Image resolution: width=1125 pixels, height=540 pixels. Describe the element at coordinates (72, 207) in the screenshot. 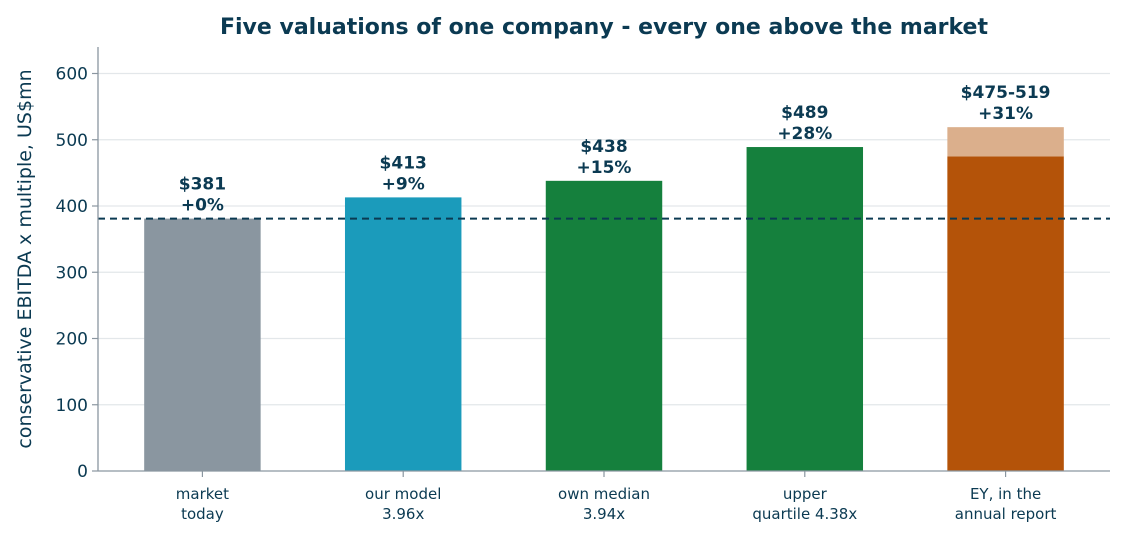

I see `y-tick-label-4: 400` at that location.